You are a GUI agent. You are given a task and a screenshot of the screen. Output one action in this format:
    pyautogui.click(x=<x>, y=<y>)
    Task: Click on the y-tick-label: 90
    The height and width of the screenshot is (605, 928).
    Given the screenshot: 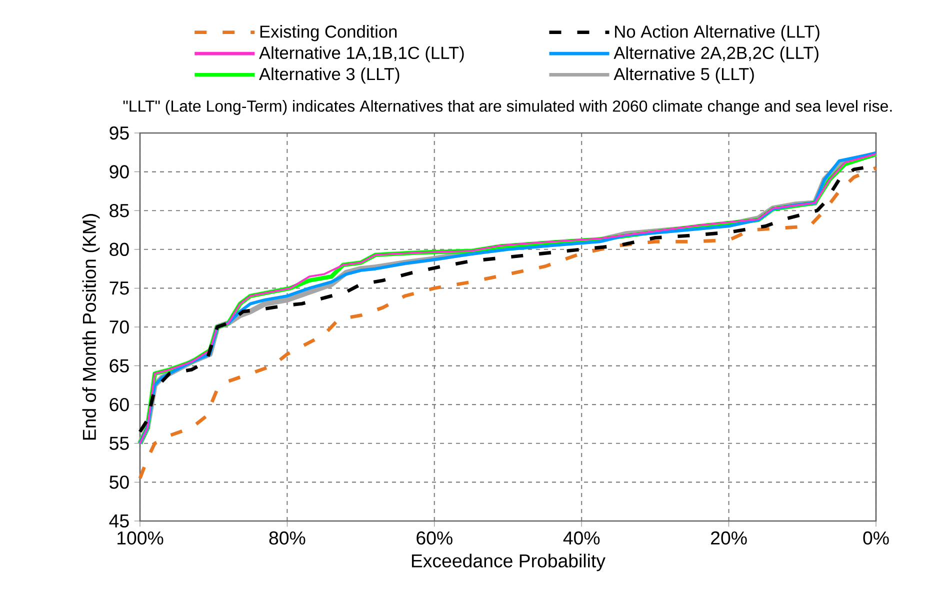 What is the action you would take?
    pyautogui.click(x=119, y=171)
    